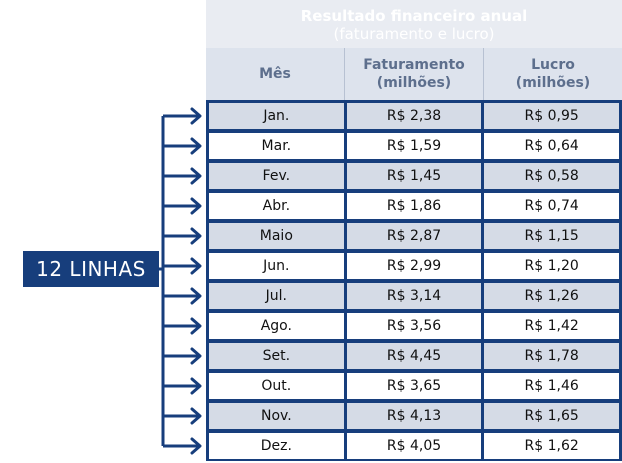  I want to click on table-row: Set. R$ 4,45 R$ 1,78, so click(414, 356).